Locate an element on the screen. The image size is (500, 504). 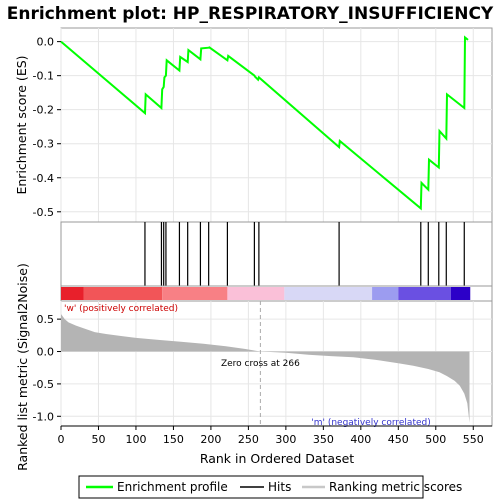
x-tick-label: 50 is located at coordinates (98, 439).